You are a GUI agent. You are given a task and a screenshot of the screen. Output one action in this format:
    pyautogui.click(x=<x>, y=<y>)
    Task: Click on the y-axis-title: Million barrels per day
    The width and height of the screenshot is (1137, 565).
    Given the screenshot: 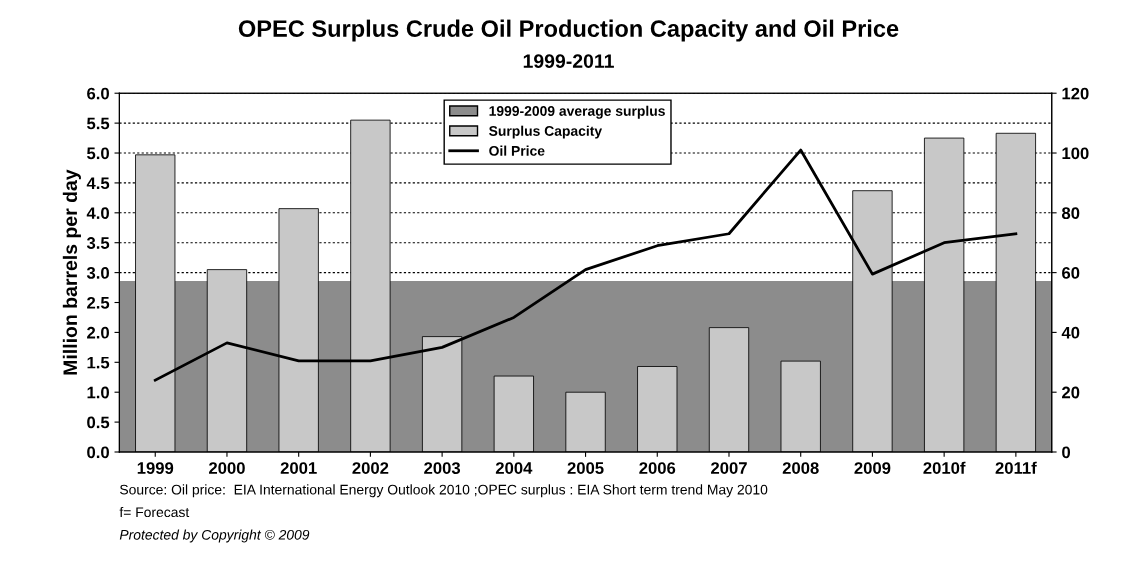 What is the action you would take?
    pyautogui.click(x=71, y=272)
    